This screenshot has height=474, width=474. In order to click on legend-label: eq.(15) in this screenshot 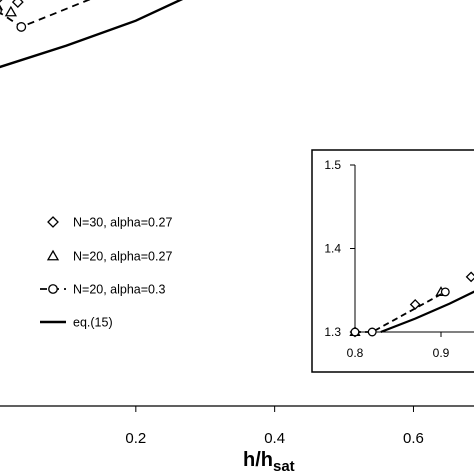, I will do `click(93, 323)`.